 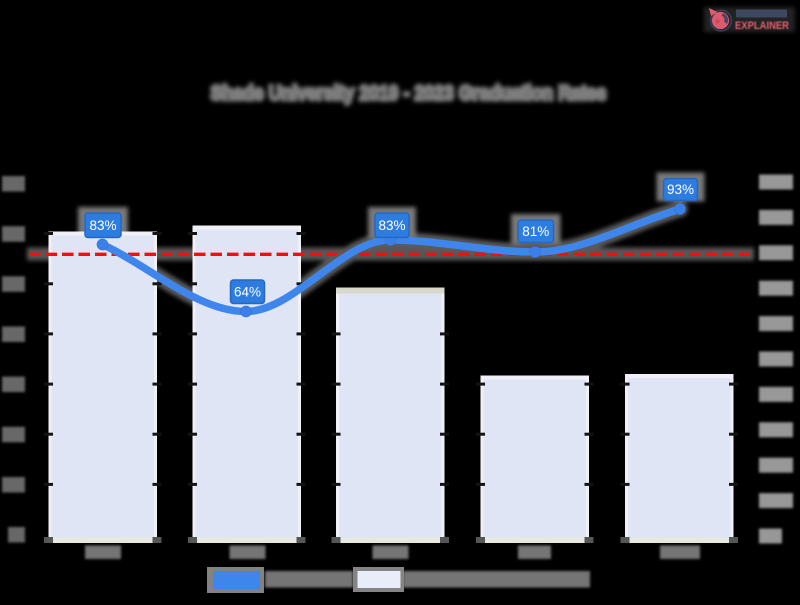 I want to click on svg-text: EXPLAINER, so click(x=762, y=26).